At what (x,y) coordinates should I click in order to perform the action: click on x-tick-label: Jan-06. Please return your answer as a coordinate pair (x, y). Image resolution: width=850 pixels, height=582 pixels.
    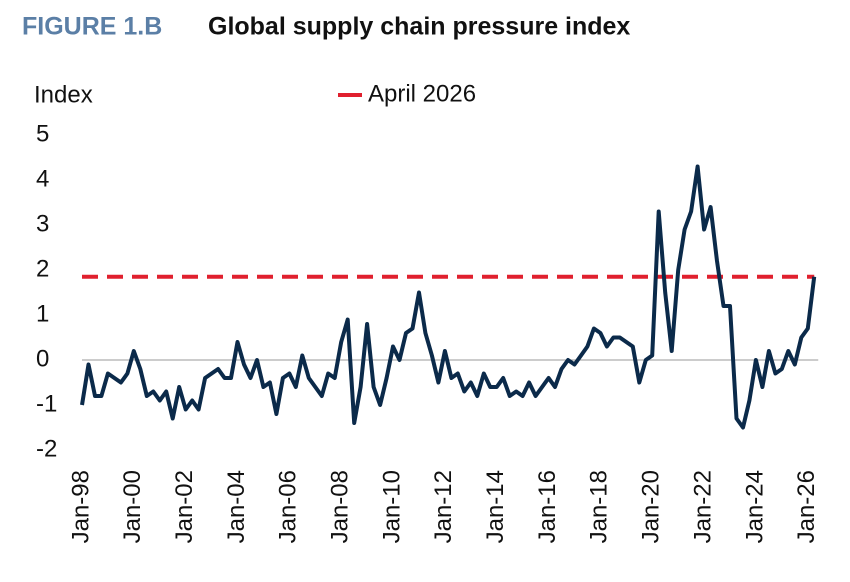
    Looking at the image, I should click on (288, 506).